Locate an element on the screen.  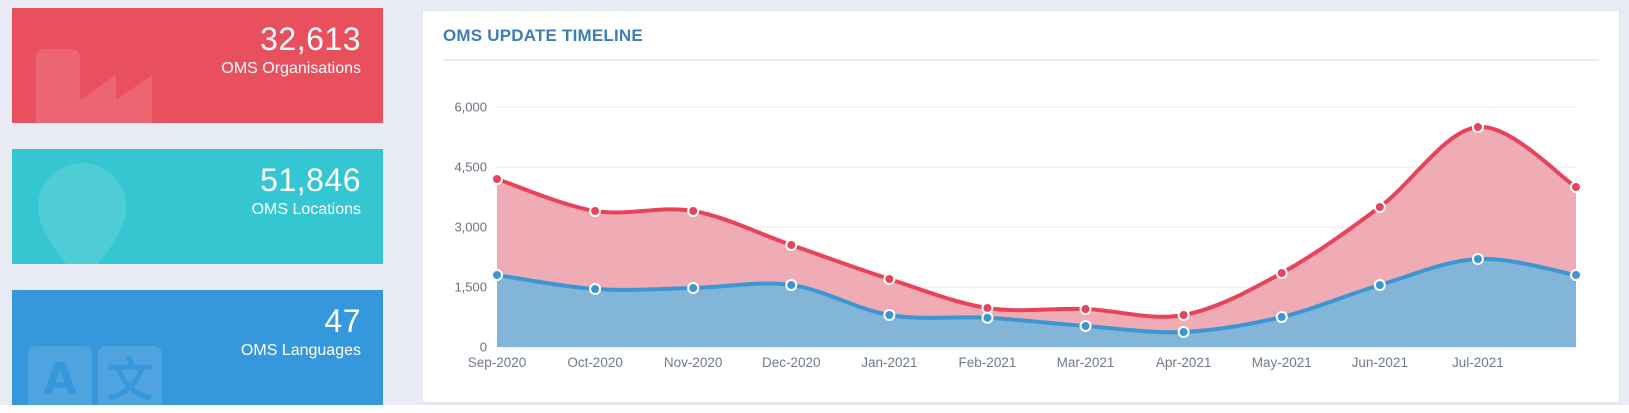
area-blue is located at coordinates (1036, 302).